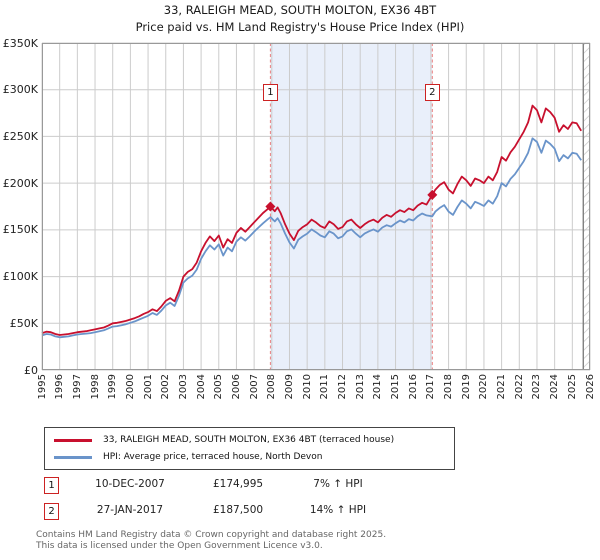 This screenshot has height=560, width=600. What do you see at coordinates (73, 457) in the screenshot?
I see `legend-line-sample-blue` at bounding box center [73, 457].